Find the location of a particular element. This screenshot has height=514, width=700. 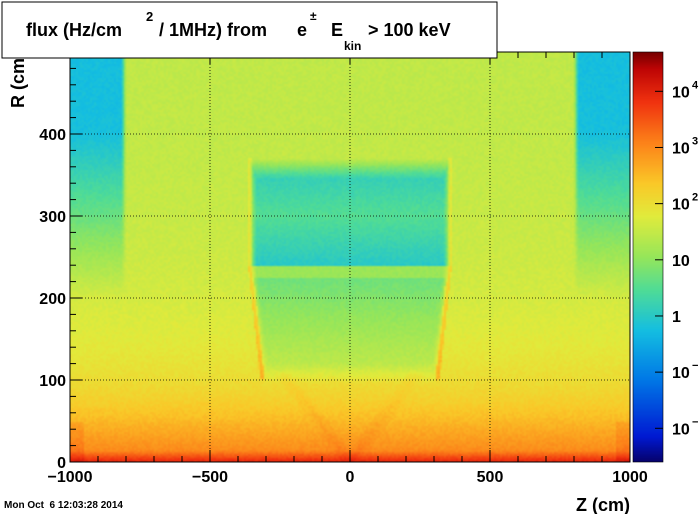

title-suffix: > 100 keV is located at coordinates (409, 30).